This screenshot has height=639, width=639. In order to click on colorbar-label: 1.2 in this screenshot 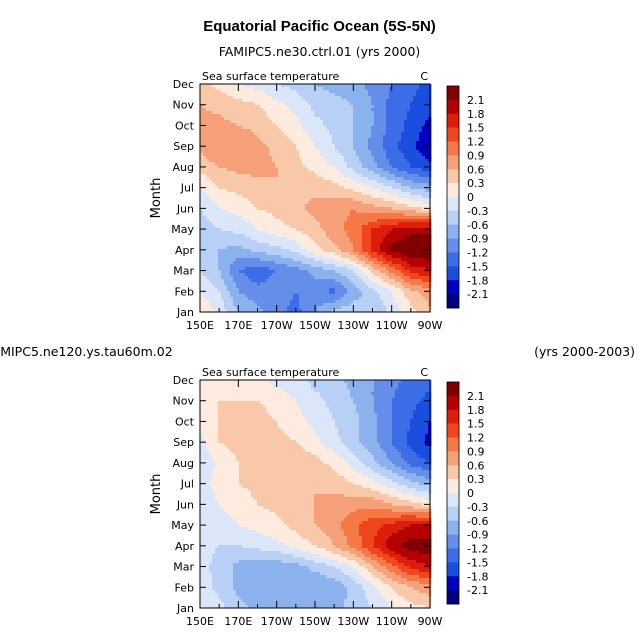, I will do `click(476, 438)`.